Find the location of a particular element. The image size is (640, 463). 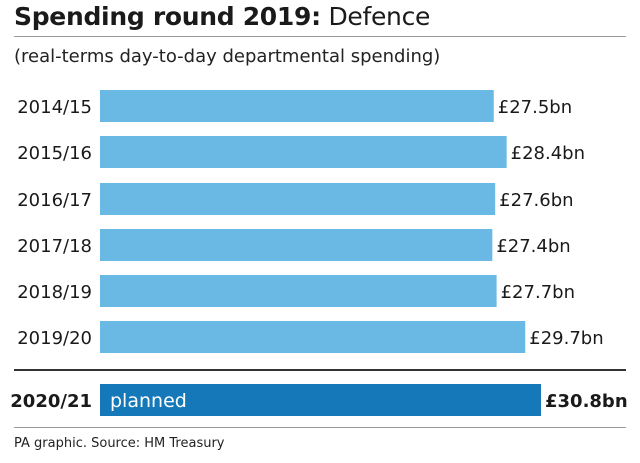

source-note: PA graphic. Source: HM Treasury is located at coordinates (119, 443).